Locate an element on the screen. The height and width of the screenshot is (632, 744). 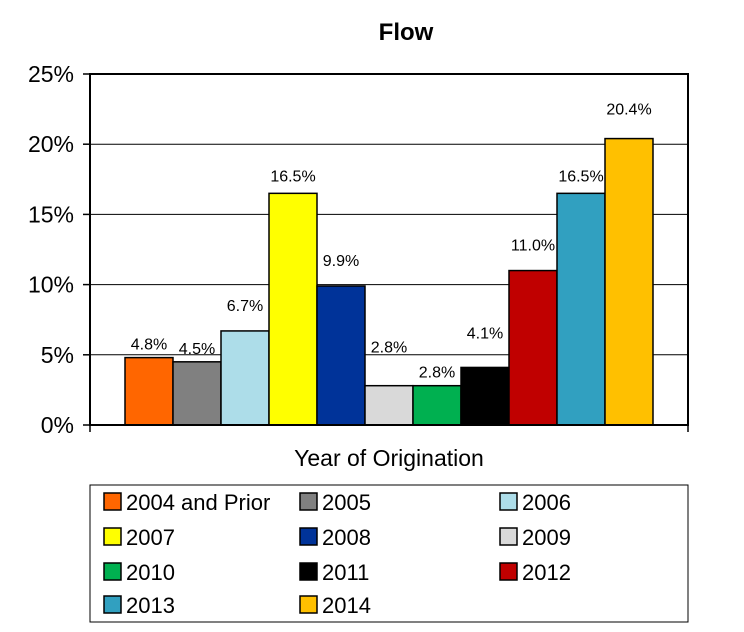
data-label: 9.9% is located at coordinates (341, 261).